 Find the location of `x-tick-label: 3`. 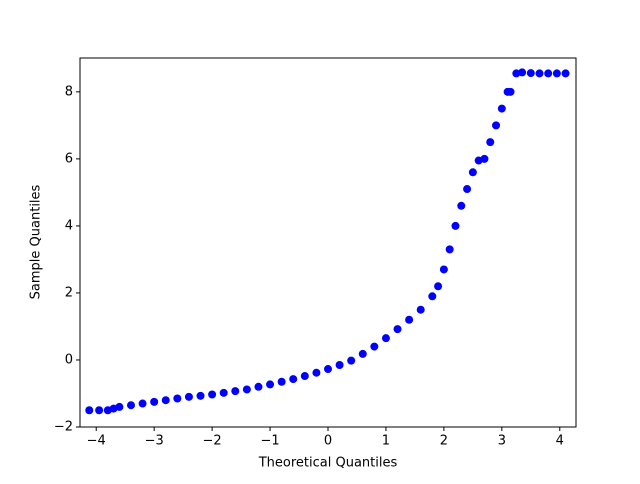

x-tick-label: 3 is located at coordinates (502, 441).